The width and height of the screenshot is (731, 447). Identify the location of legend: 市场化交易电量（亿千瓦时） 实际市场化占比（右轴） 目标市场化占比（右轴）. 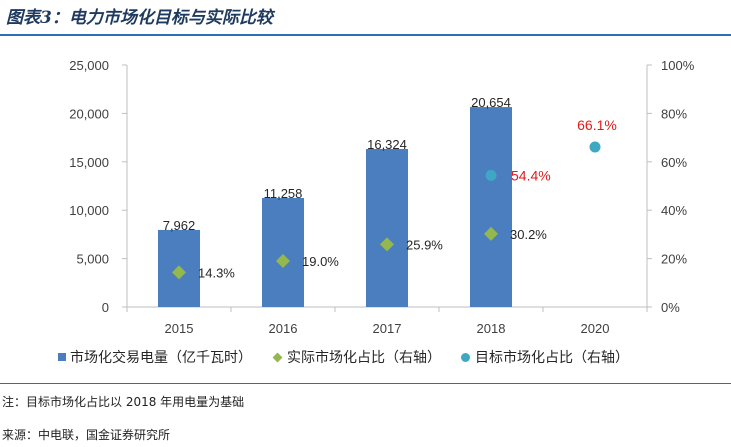
(353, 357).